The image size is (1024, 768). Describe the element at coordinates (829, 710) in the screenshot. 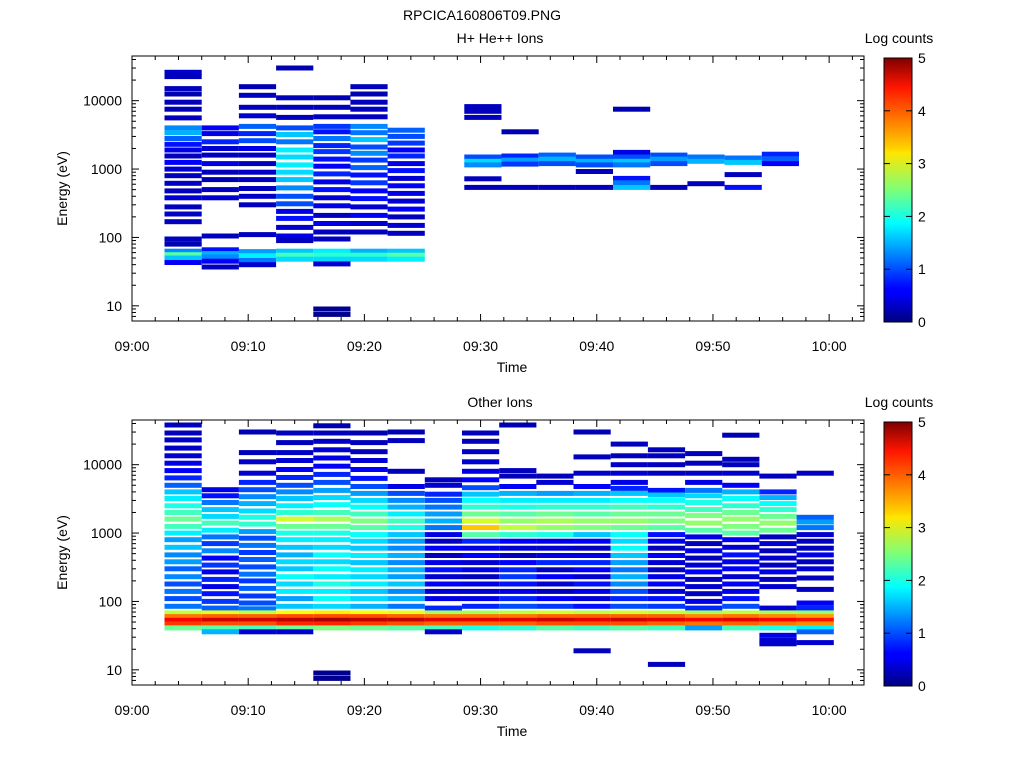

I see `x-tick-label: 10:00` at that location.